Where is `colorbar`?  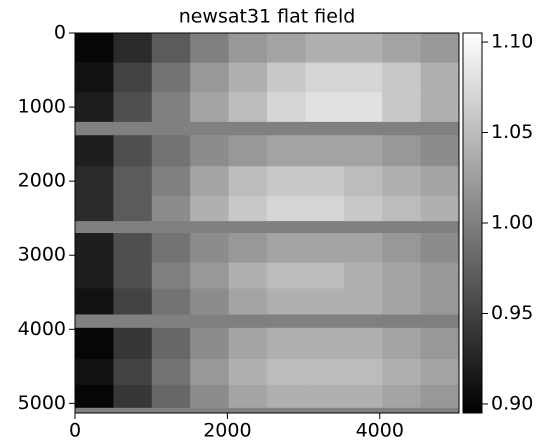
colorbar is located at coordinates (472, 223).